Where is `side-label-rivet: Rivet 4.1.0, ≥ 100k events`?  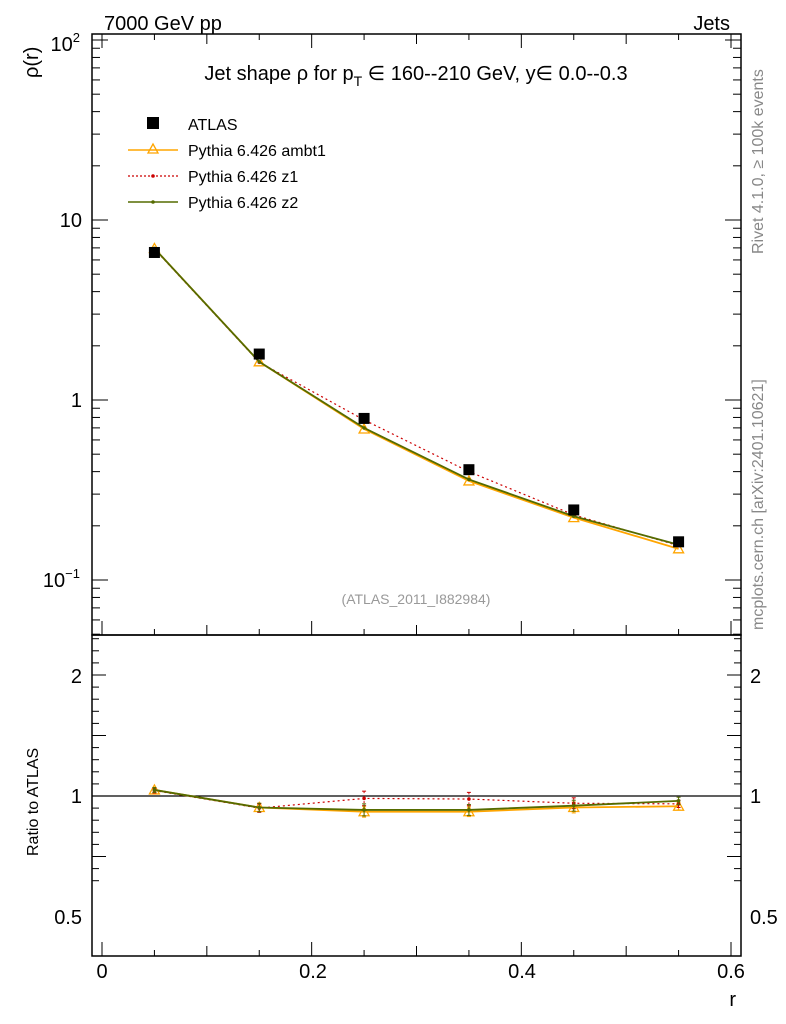
side-label-rivet: Rivet 4.1.0, ≥ 100k events is located at coordinates (758, 161).